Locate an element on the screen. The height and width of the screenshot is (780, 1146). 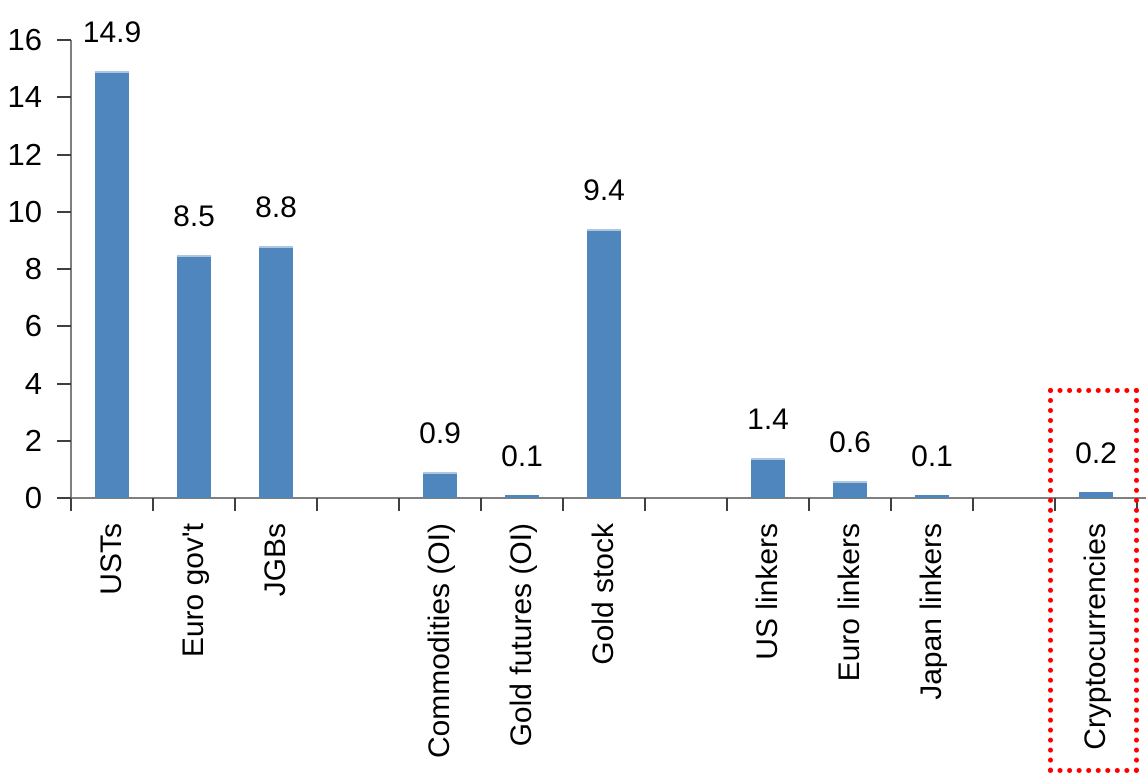
bar-cryptocurrencies is located at coordinates (1096, 495).